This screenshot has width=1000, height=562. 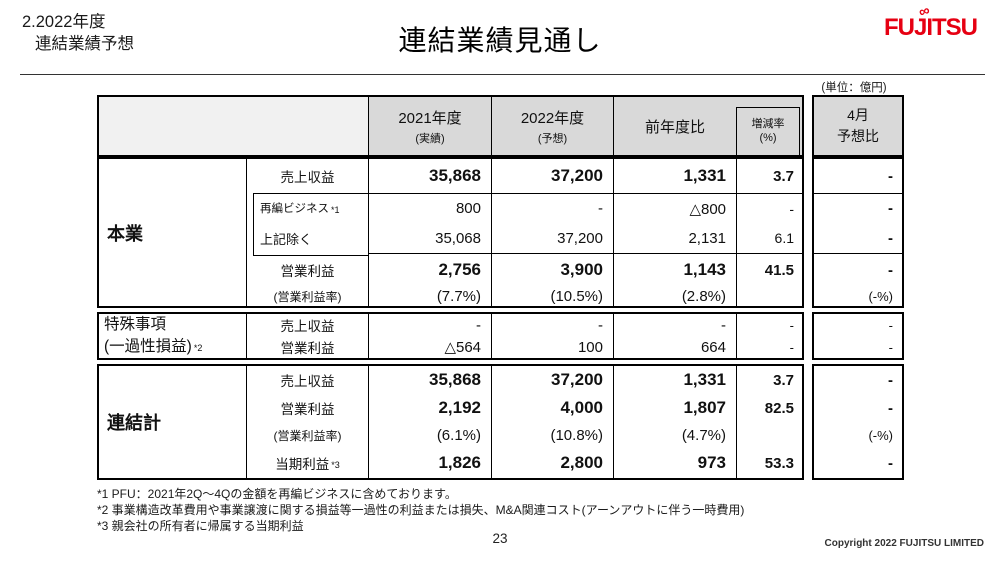 What do you see at coordinates (674, 325) in the screenshot?
I see `value-yoy: -` at bounding box center [674, 325].